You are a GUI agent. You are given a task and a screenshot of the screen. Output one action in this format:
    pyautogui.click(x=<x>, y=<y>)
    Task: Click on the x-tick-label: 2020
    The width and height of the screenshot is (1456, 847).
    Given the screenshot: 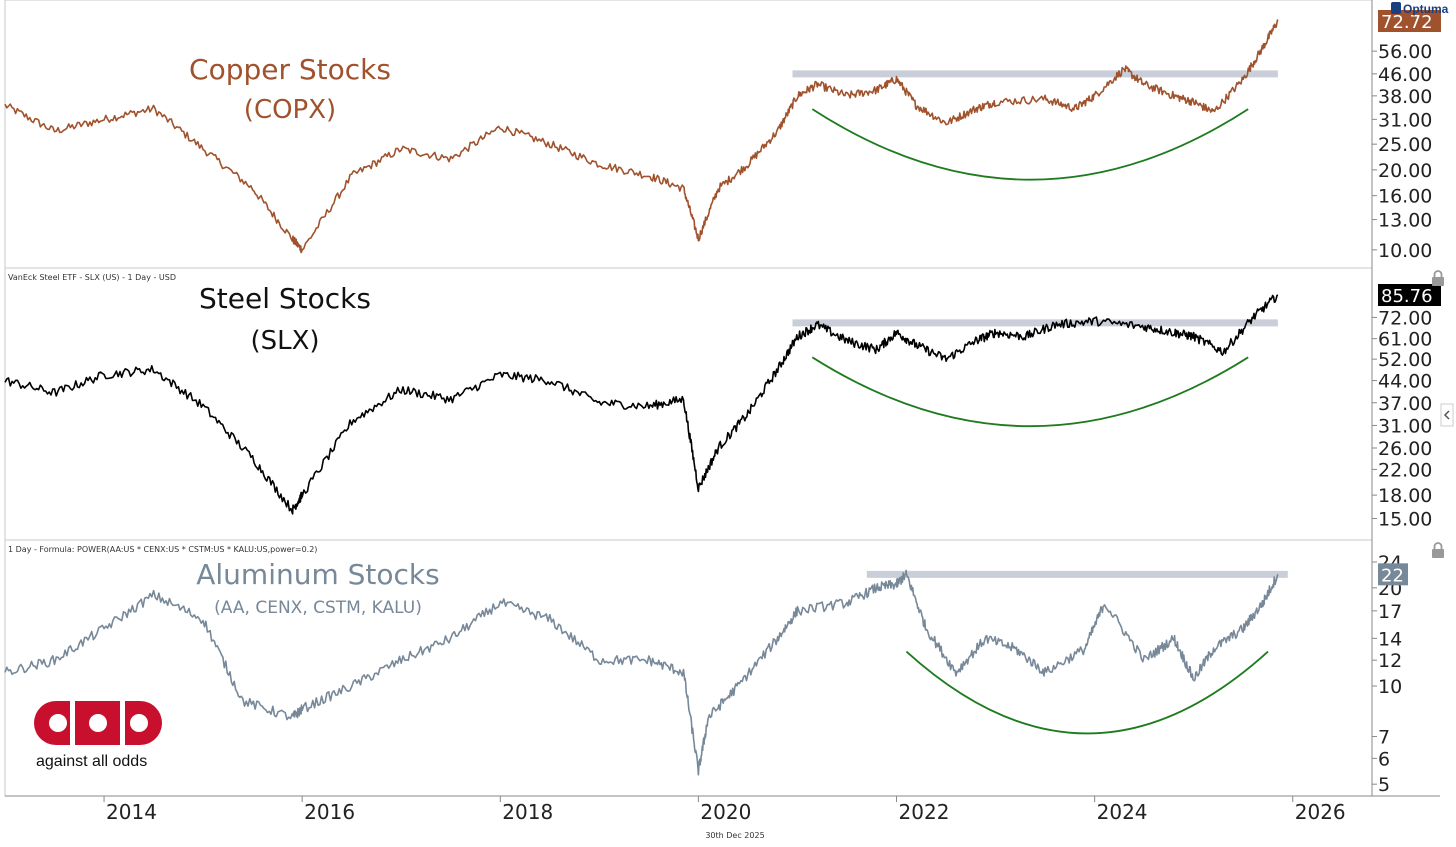 What is the action you would take?
    pyautogui.click(x=725, y=812)
    